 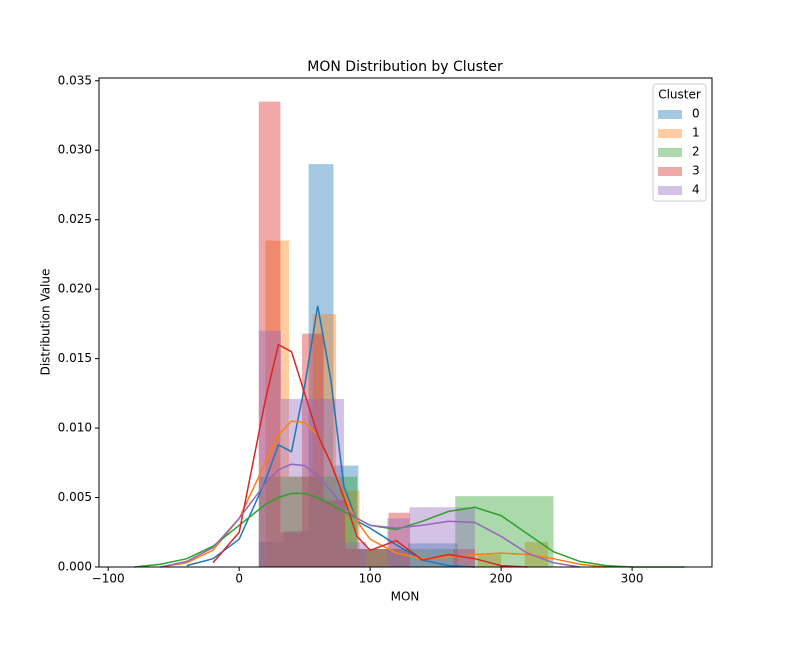 What do you see at coordinates (501, 579) in the screenshot?
I see `x-tick-label: 200` at bounding box center [501, 579].